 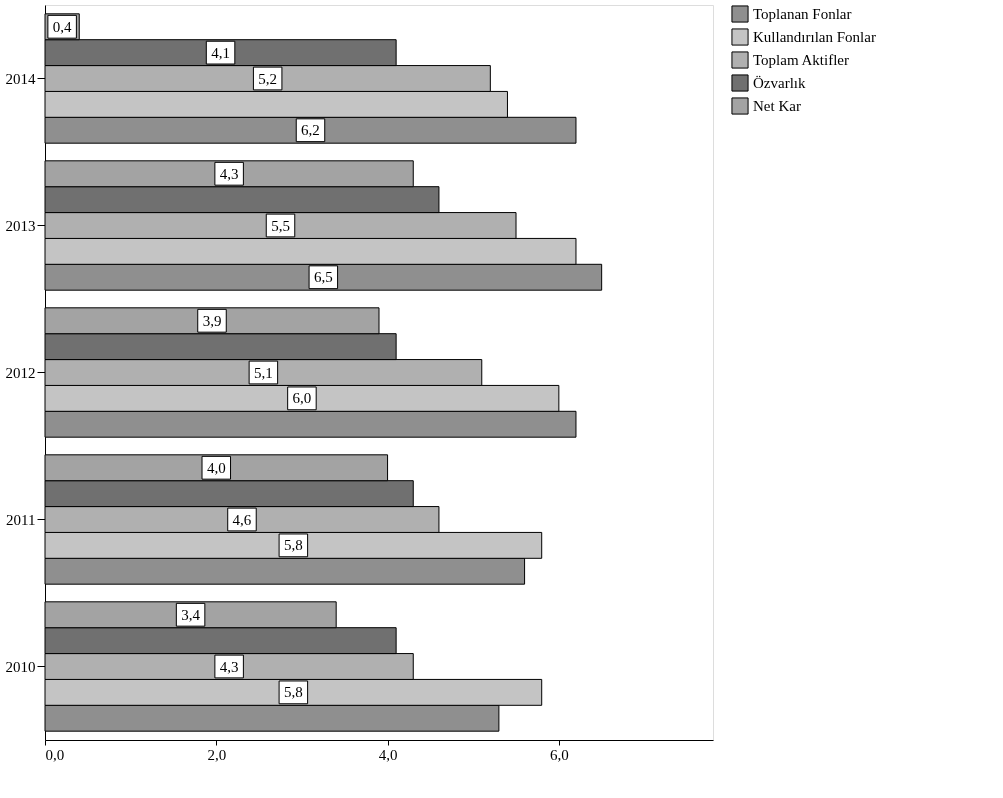 I want to click on y-tick-label: 2010, so click(x=20, y=666).